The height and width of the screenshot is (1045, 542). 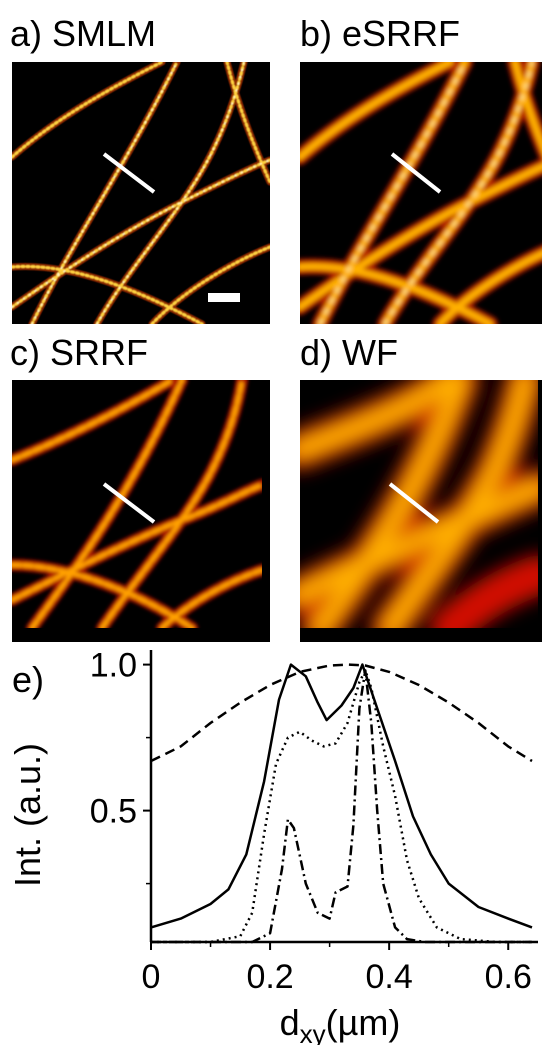 I want to click on srrf-image, so click(x=141, y=511).